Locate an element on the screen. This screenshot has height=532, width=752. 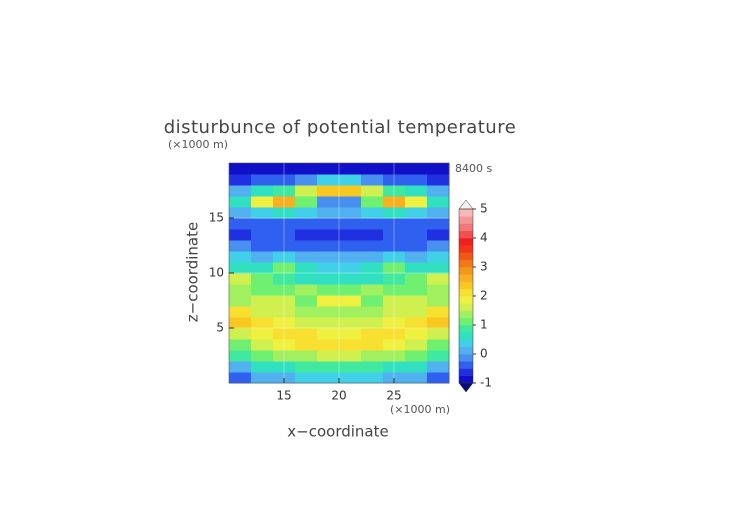
colorbar-tick-label: -1 is located at coordinates (486, 383).